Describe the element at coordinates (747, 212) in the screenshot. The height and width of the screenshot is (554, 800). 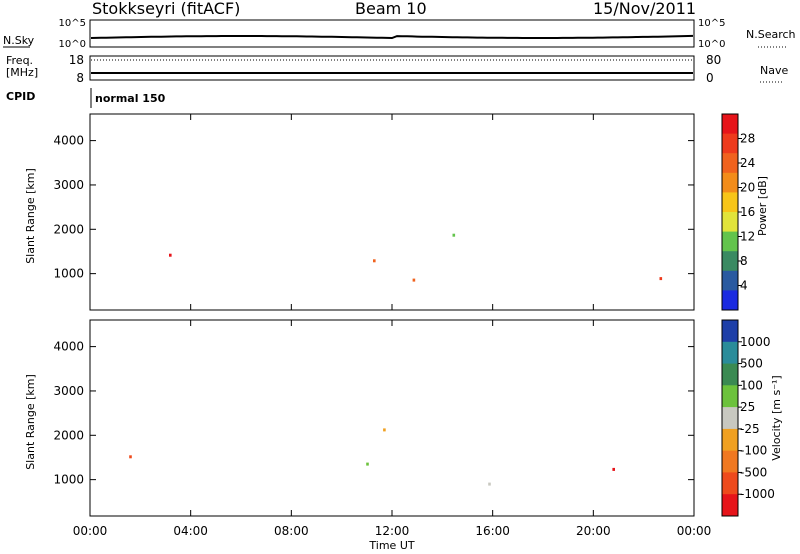
I see `colorbar-tick-label: 16` at that location.